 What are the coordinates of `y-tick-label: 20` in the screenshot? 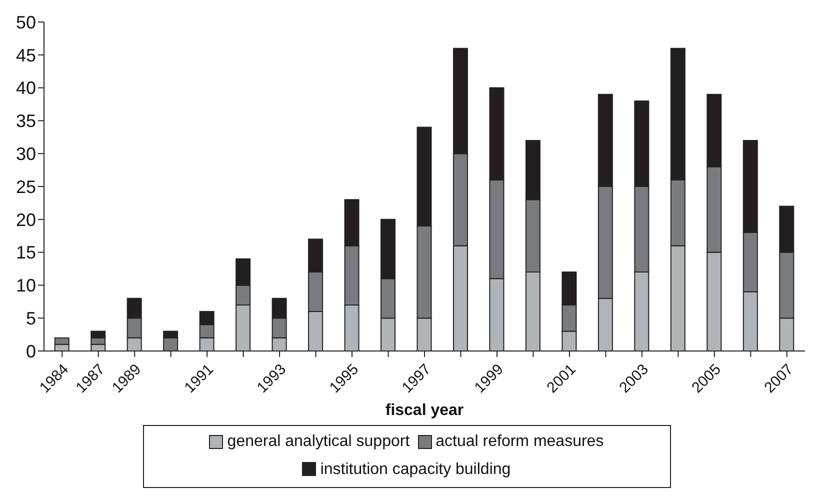 It's located at (26, 220).